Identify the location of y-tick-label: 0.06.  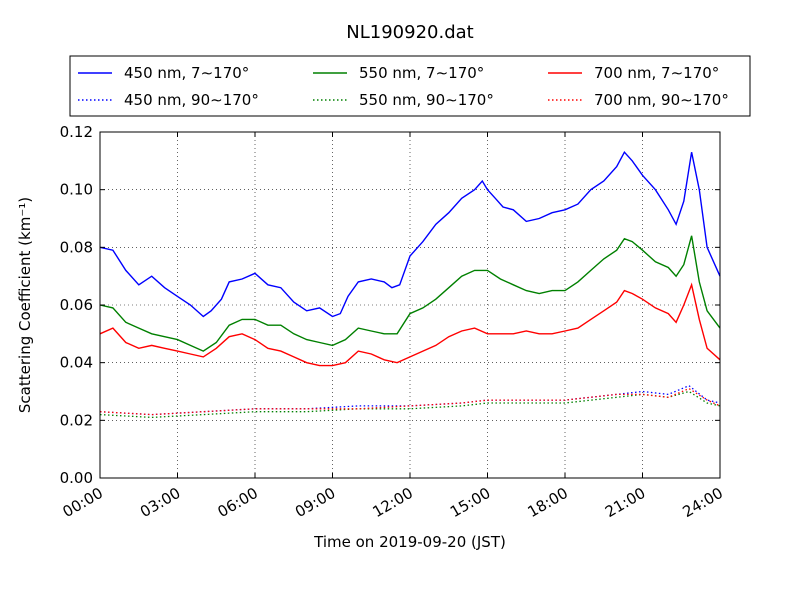
(76, 305).